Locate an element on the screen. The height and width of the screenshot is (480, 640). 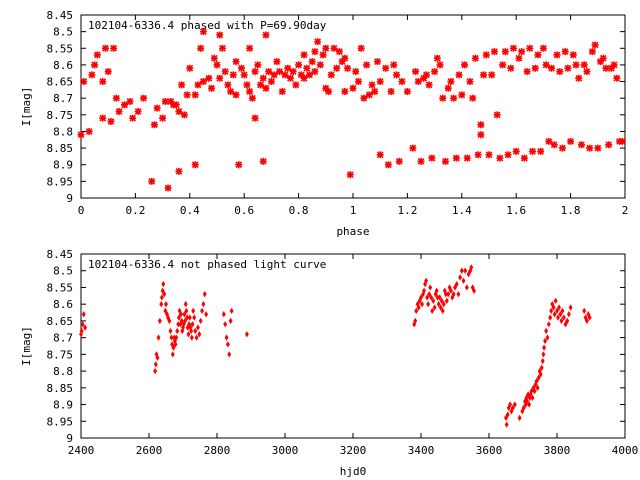
y-tick-label: 8.55 is located at coordinates (60, 48).